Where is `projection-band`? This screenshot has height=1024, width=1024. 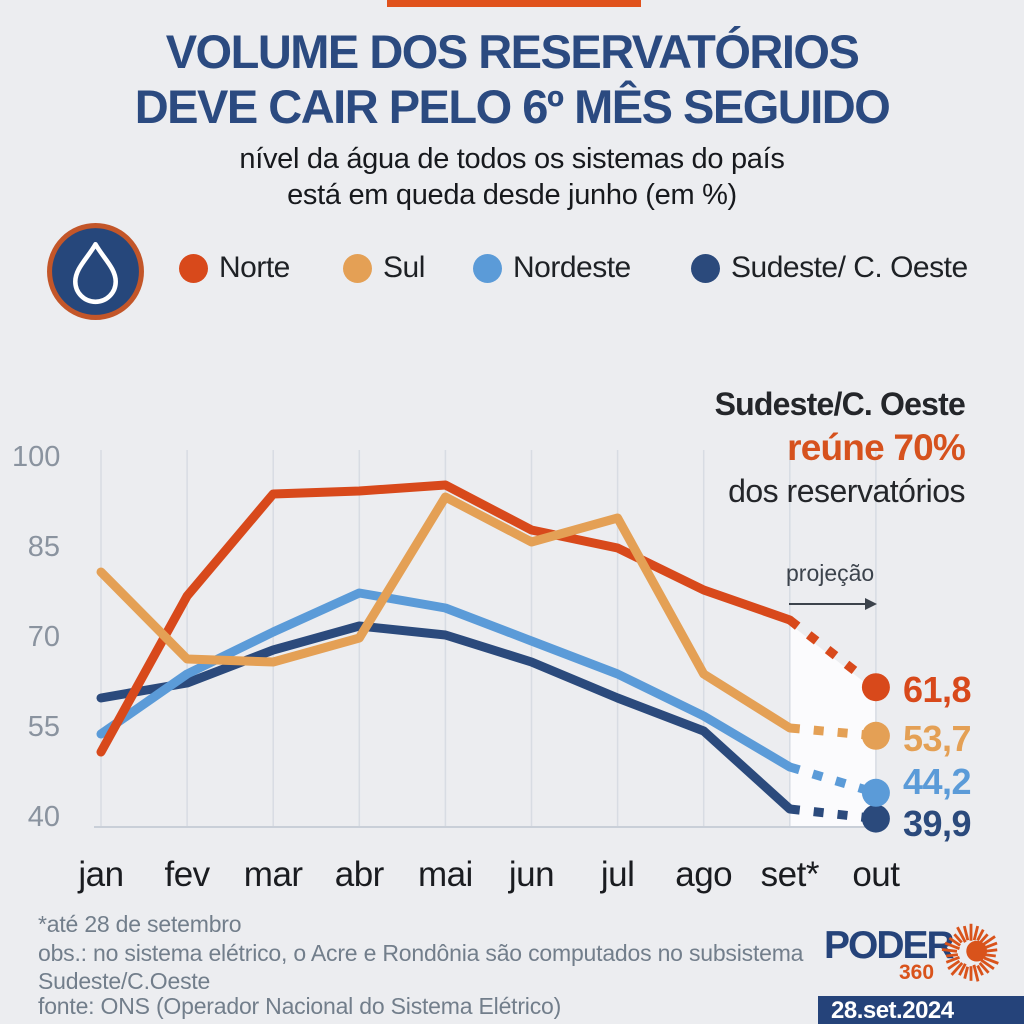 projection-band is located at coordinates (832, 725).